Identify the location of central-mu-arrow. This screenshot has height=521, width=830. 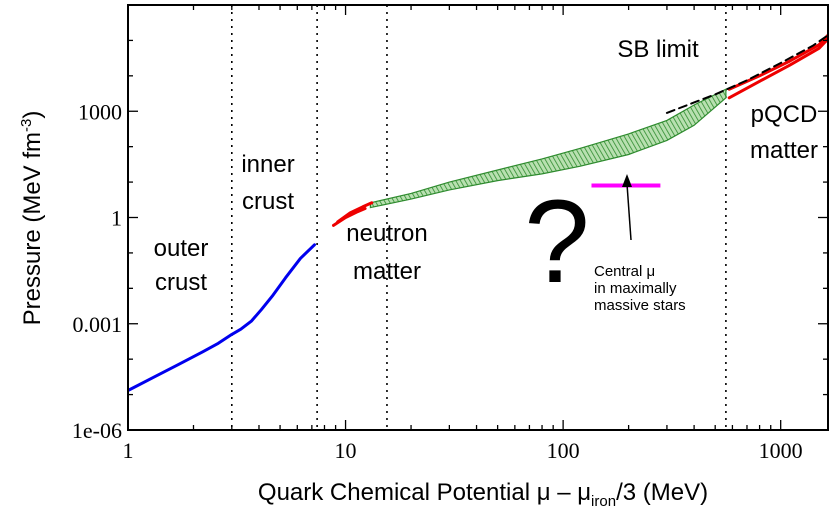
(627, 207).